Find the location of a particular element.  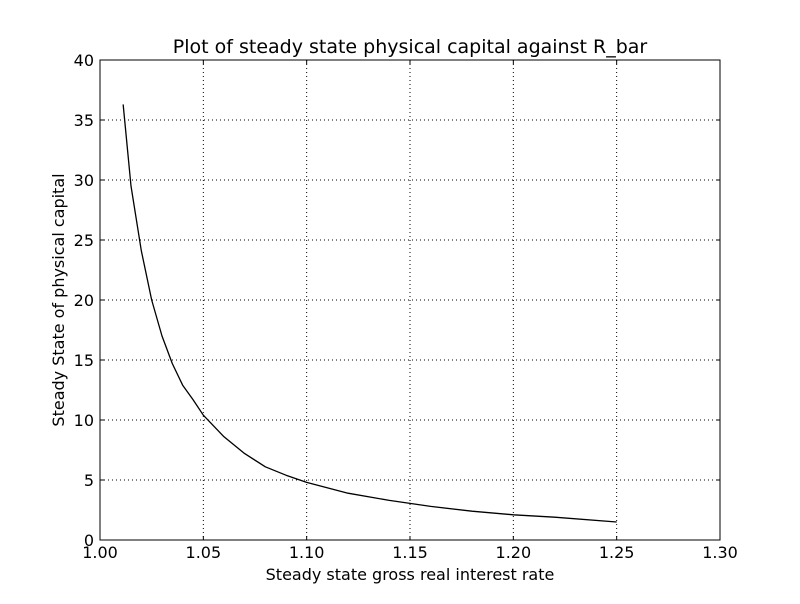

x-tick-label: 1.05 is located at coordinates (204, 552).